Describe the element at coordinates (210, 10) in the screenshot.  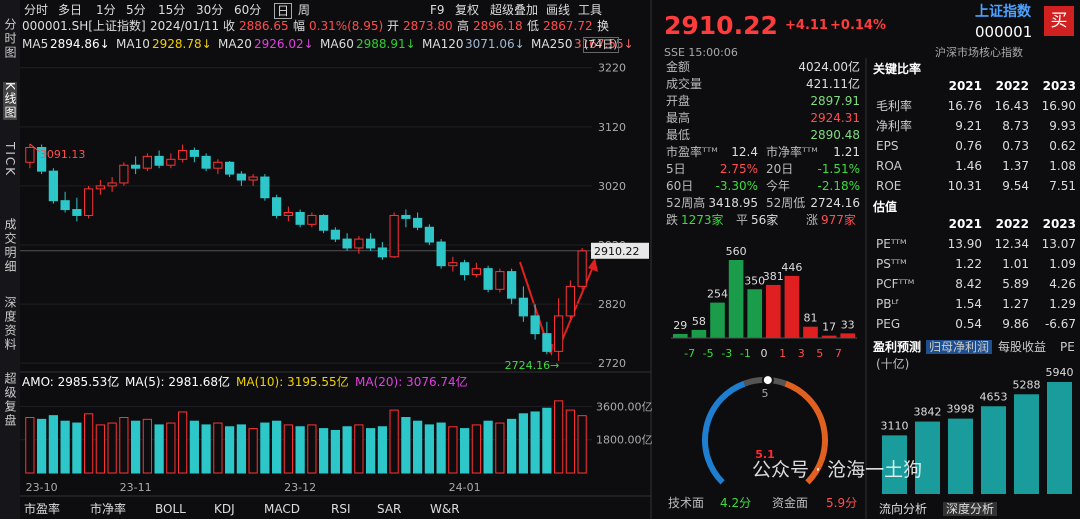
I see `tab: 30分` at that location.